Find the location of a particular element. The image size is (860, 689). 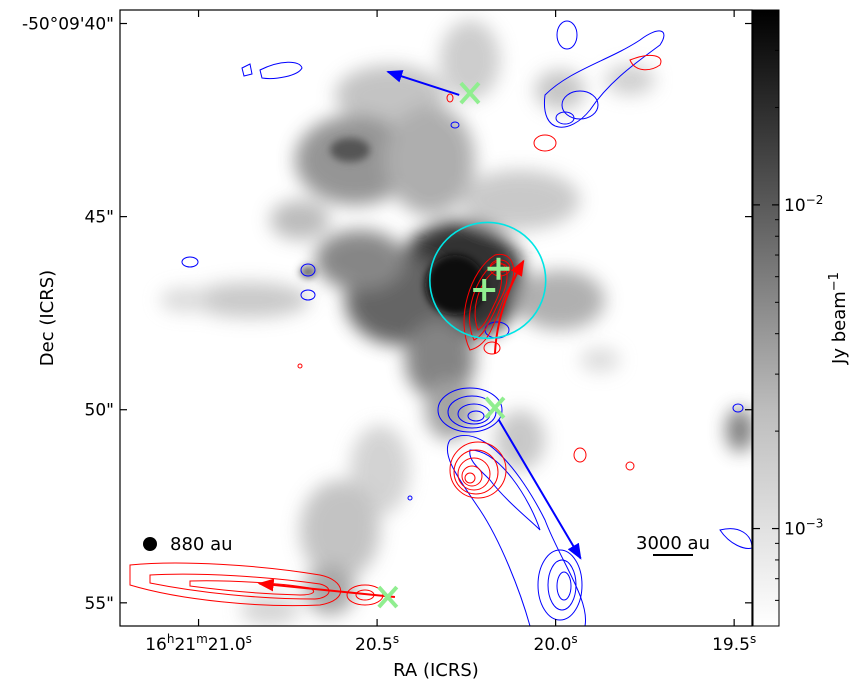

x-tick-label: 20.0s is located at coordinates (556, 643).